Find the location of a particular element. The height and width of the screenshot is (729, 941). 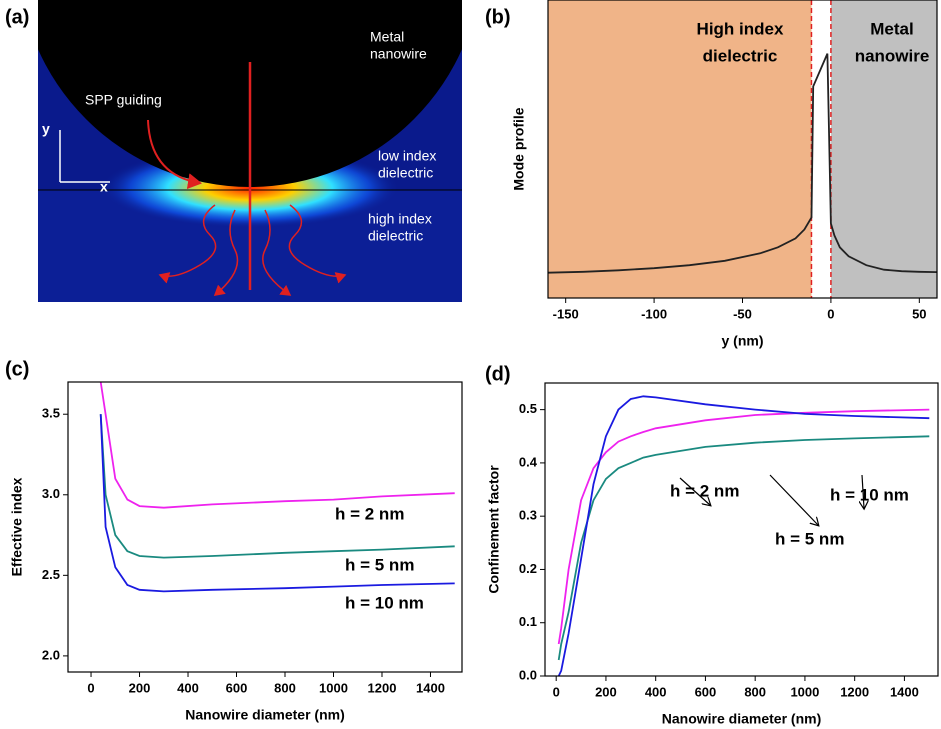

y-tick-label: 2.5 is located at coordinates (51, 574).